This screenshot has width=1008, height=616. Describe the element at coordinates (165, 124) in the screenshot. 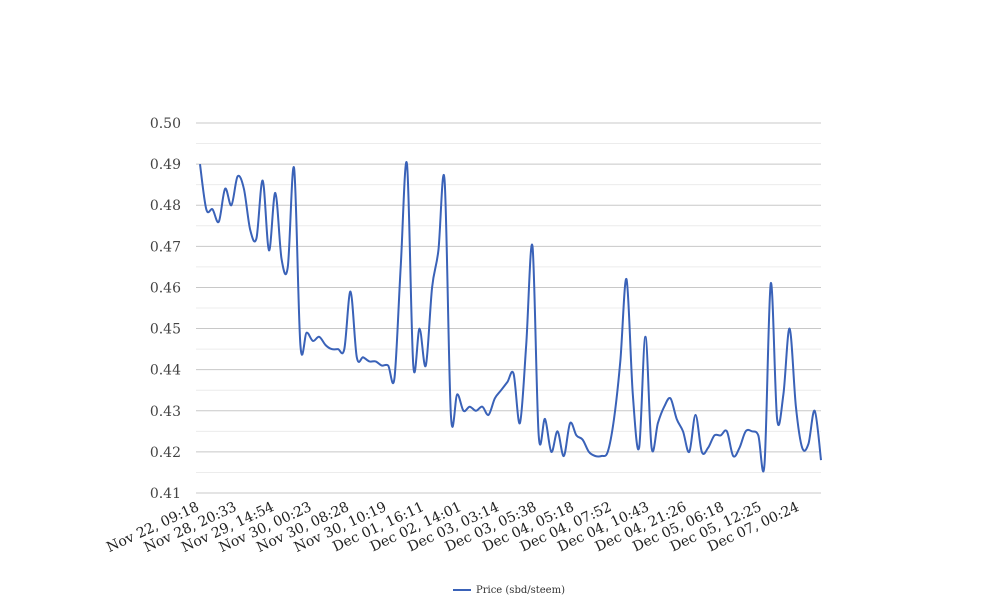

I see `y-tick-label: 0.50` at that location.